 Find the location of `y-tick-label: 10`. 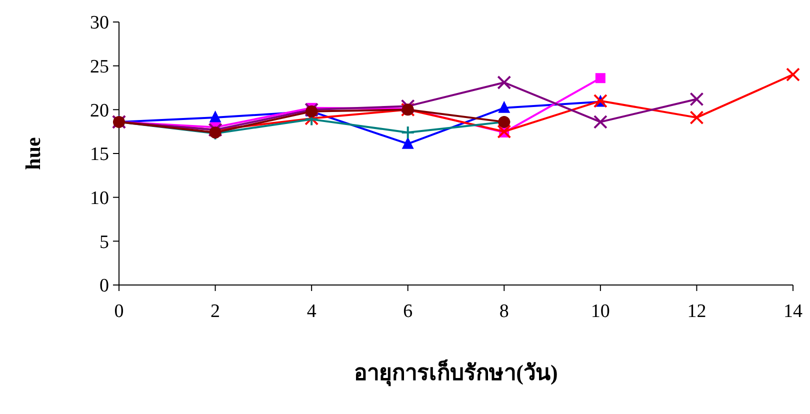

y-tick-label: 10 is located at coordinates (99, 198).